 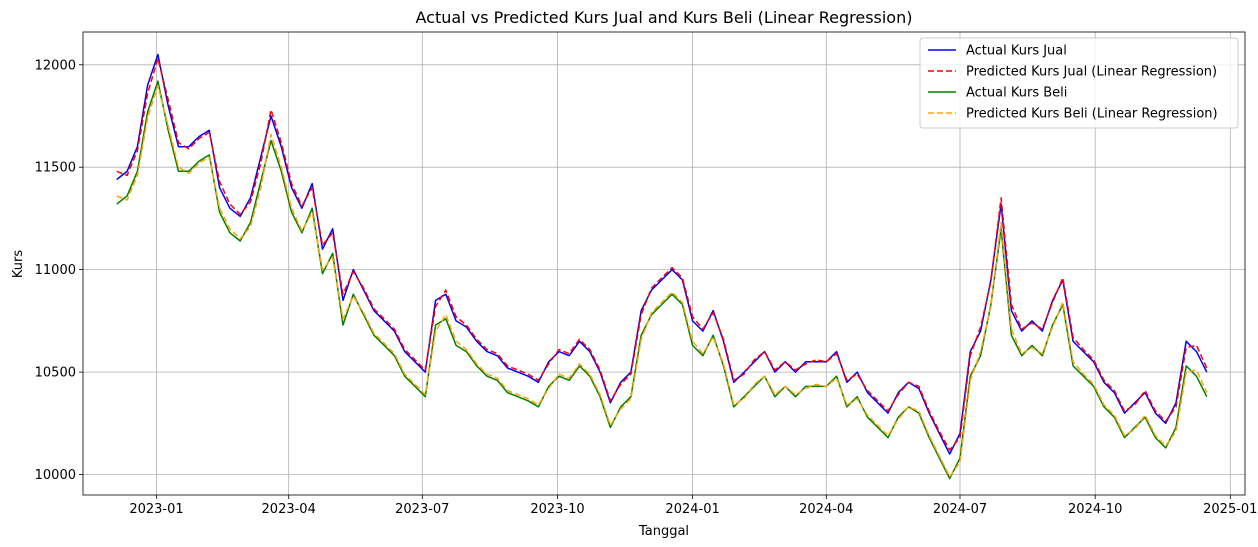 What do you see at coordinates (156, 509) in the screenshot?
I see `x-tick-label: 2023-01` at bounding box center [156, 509].